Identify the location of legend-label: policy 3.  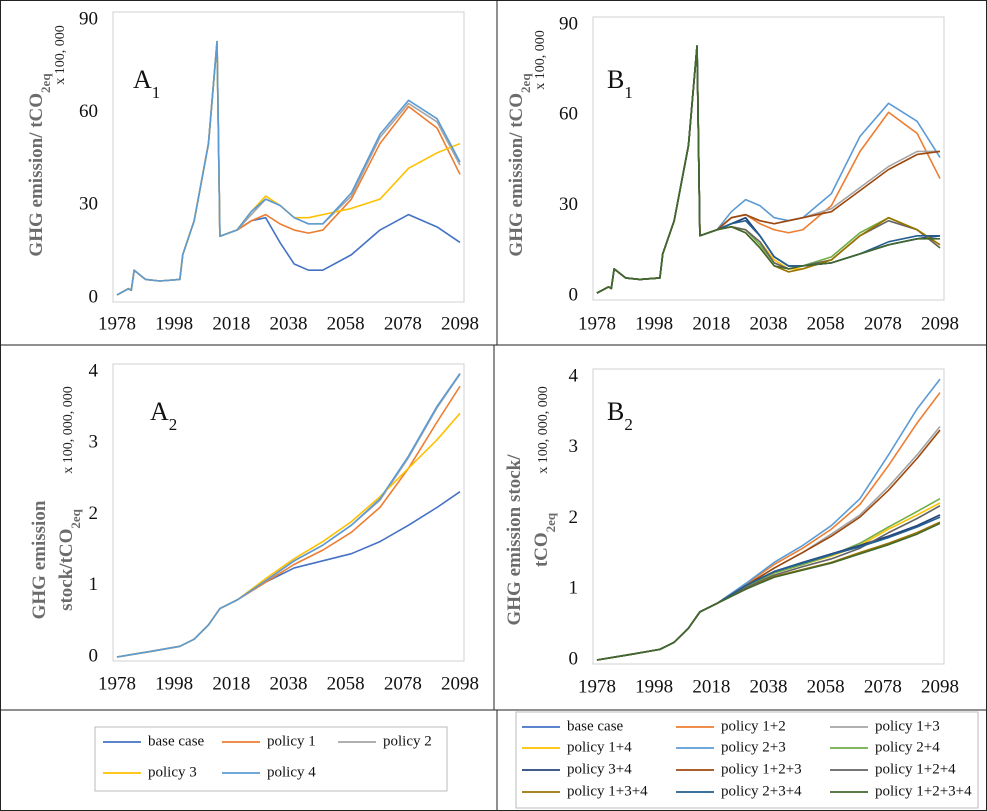
(172, 772).